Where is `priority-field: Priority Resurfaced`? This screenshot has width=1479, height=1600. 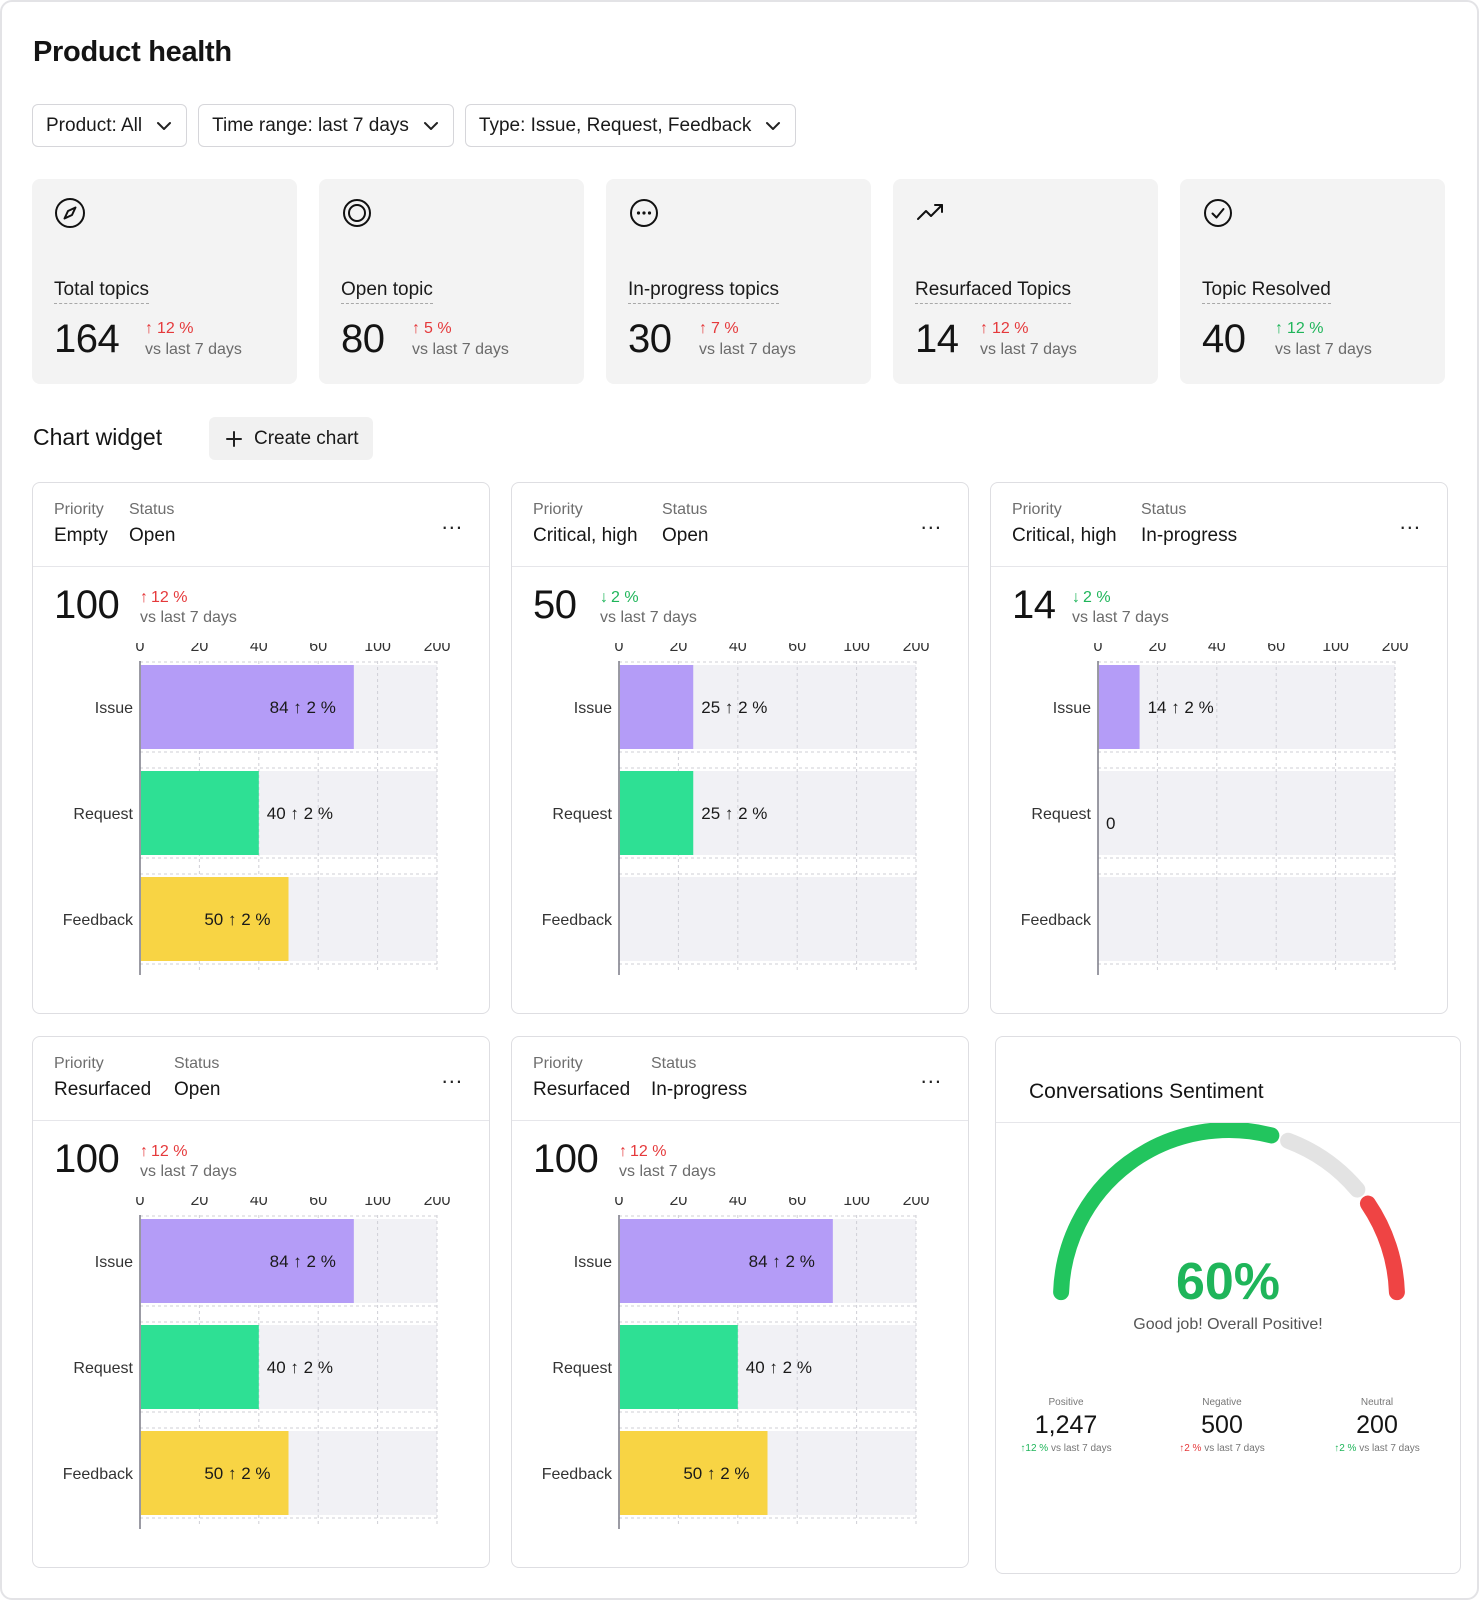 priority-field: Priority Resurfaced is located at coordinates (103, 1077).